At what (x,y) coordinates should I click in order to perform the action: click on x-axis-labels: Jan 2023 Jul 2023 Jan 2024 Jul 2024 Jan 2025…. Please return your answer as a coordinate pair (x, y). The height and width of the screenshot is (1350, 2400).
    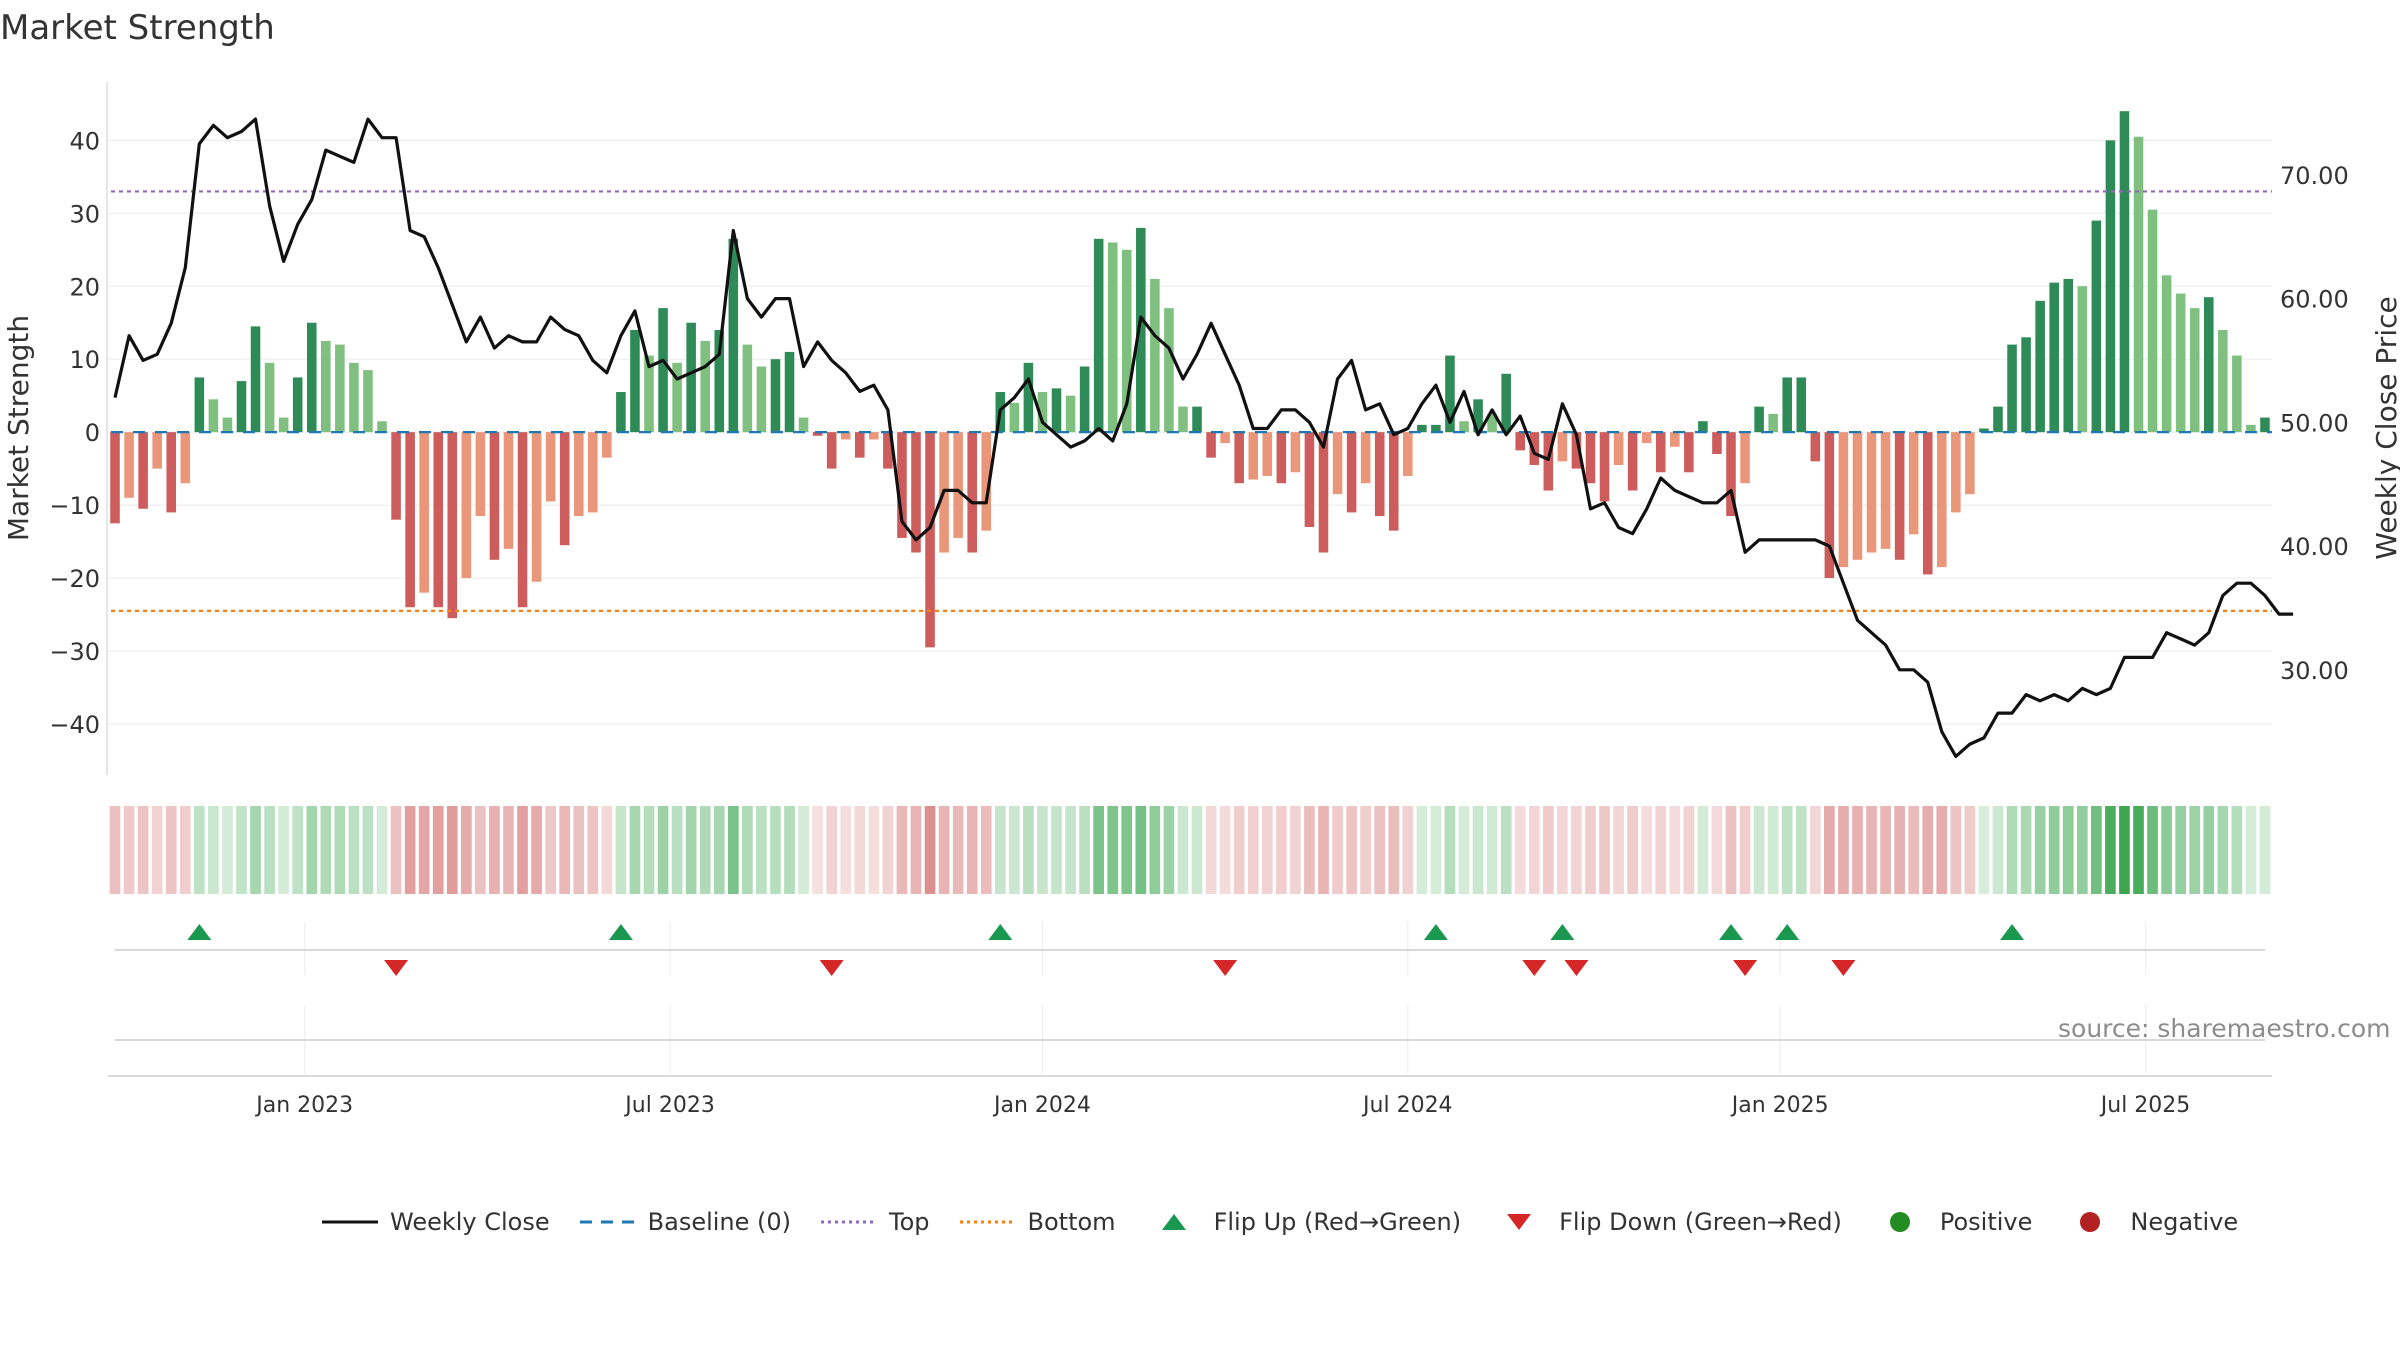
    Looking at the image, I should click on (1222, 1105).